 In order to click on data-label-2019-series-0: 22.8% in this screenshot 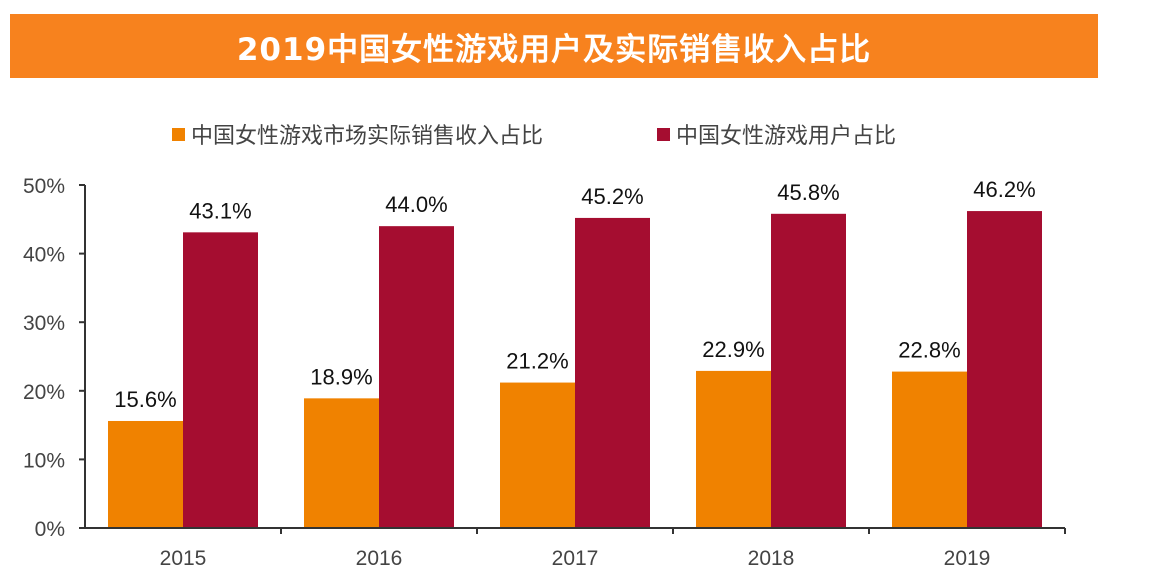, I will do `click(929, 350)`.